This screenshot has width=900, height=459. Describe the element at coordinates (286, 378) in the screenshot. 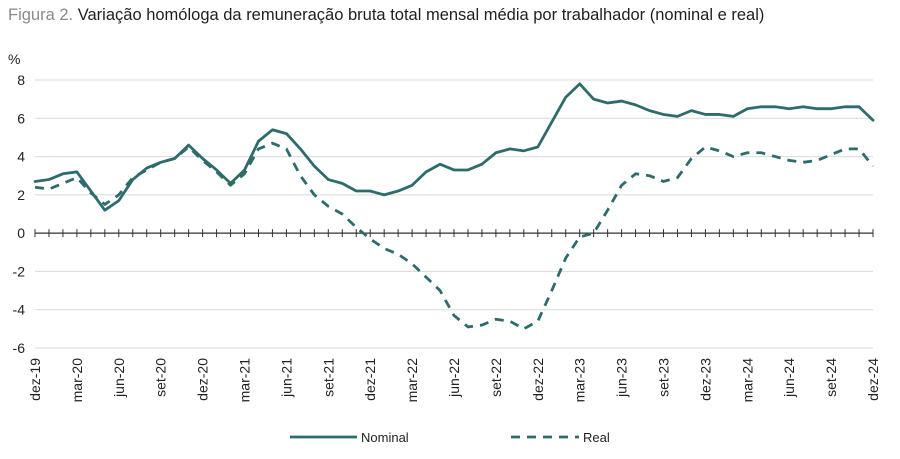

I see `x-tick-label: jun-21` at that location.